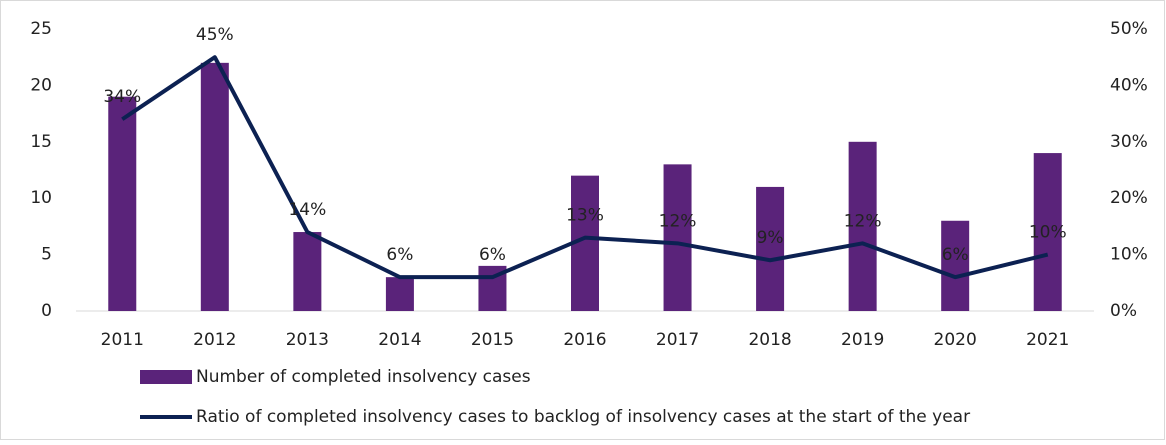 This screenshot has height=445, width=1166. What do you see at coordinates (307, 210) in the screenshot?
I see `data-label: 14%` at bounding box center [307, 210].